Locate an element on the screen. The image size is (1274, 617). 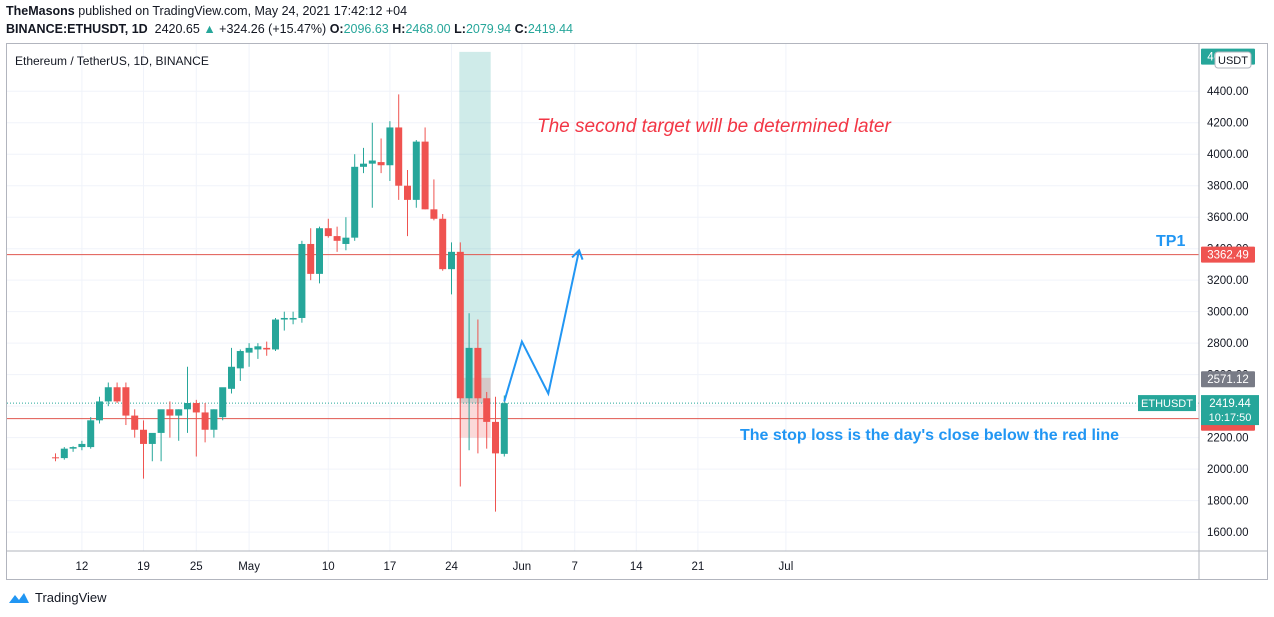
change-arrow-icon: ▲ is located at coordinates (209, 29).